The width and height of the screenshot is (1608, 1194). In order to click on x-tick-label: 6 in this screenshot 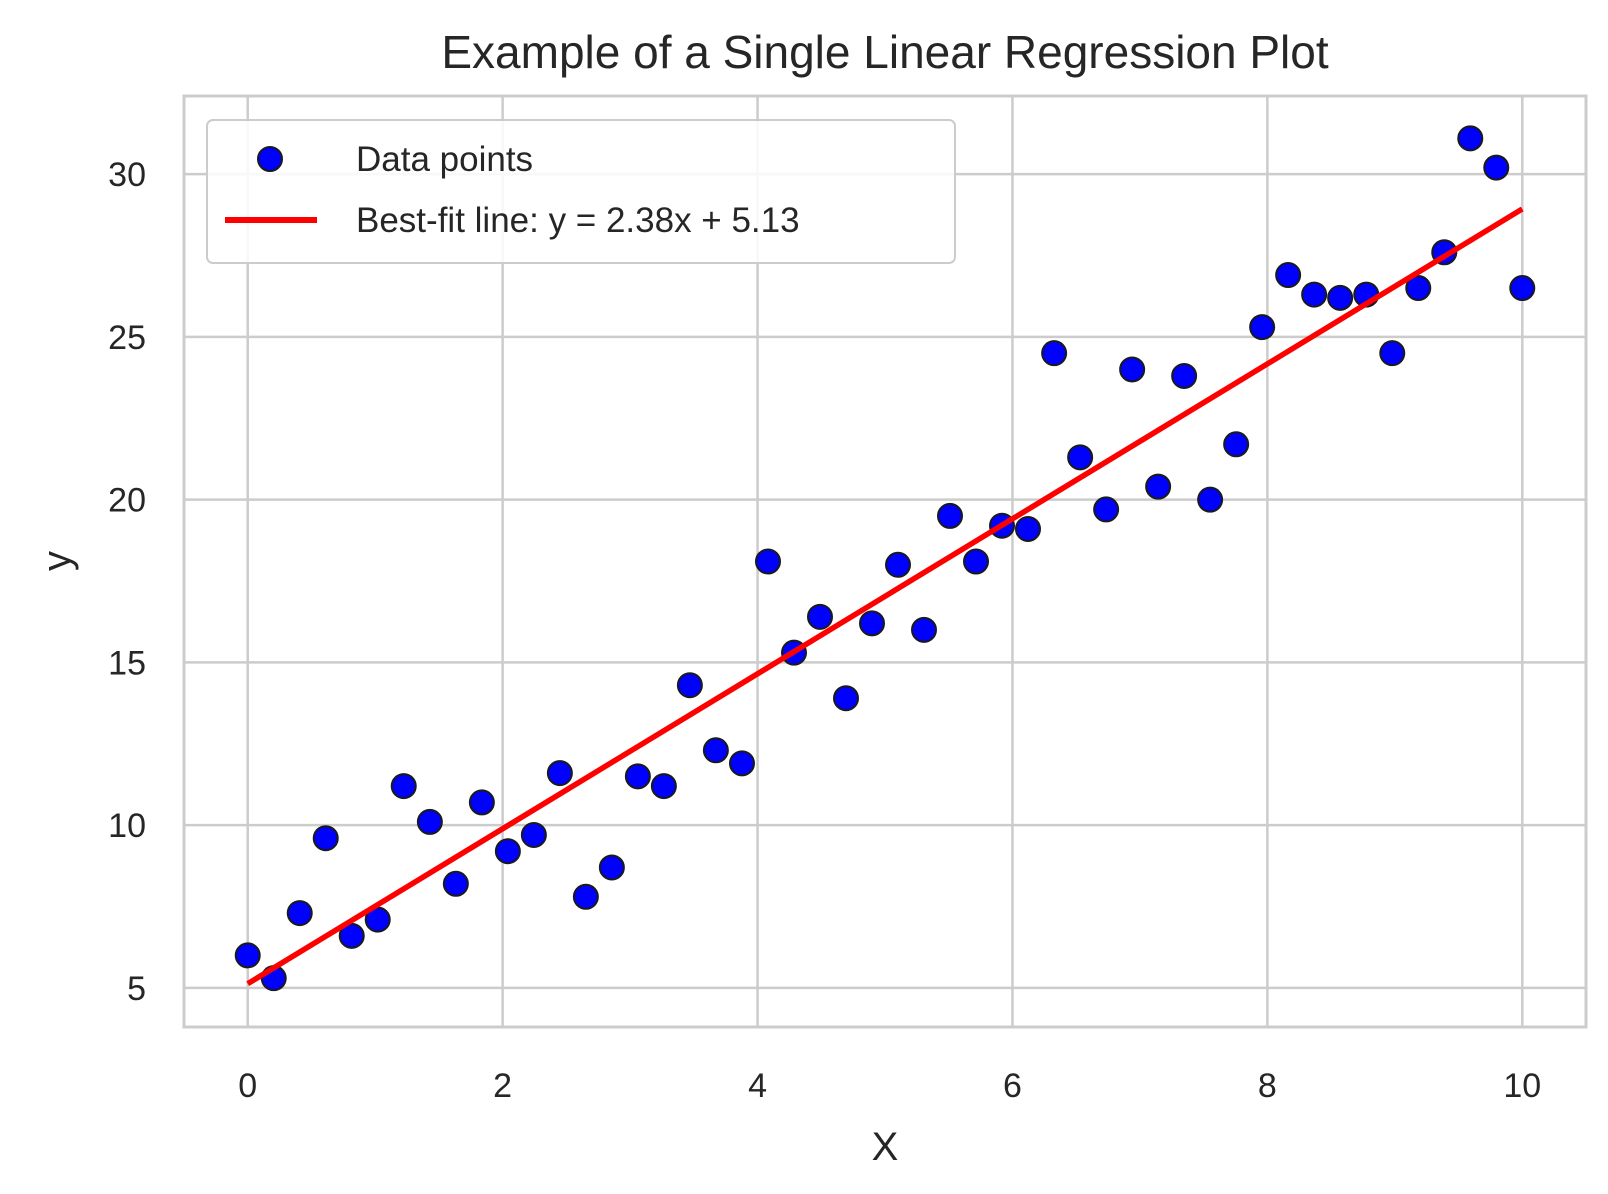, I will do `click(1012, 1086)`.